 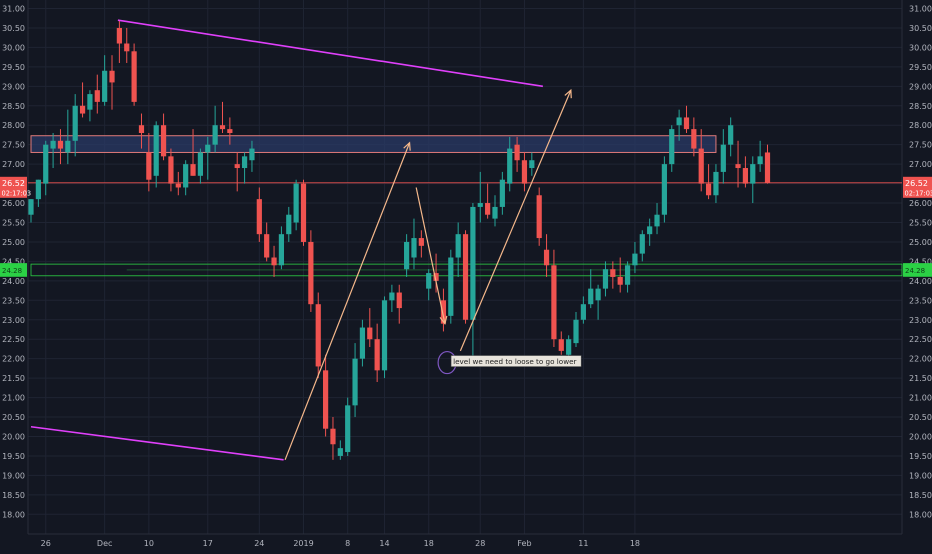 I want to click on time-tick-label: Feb, so click(x=524, y=543).